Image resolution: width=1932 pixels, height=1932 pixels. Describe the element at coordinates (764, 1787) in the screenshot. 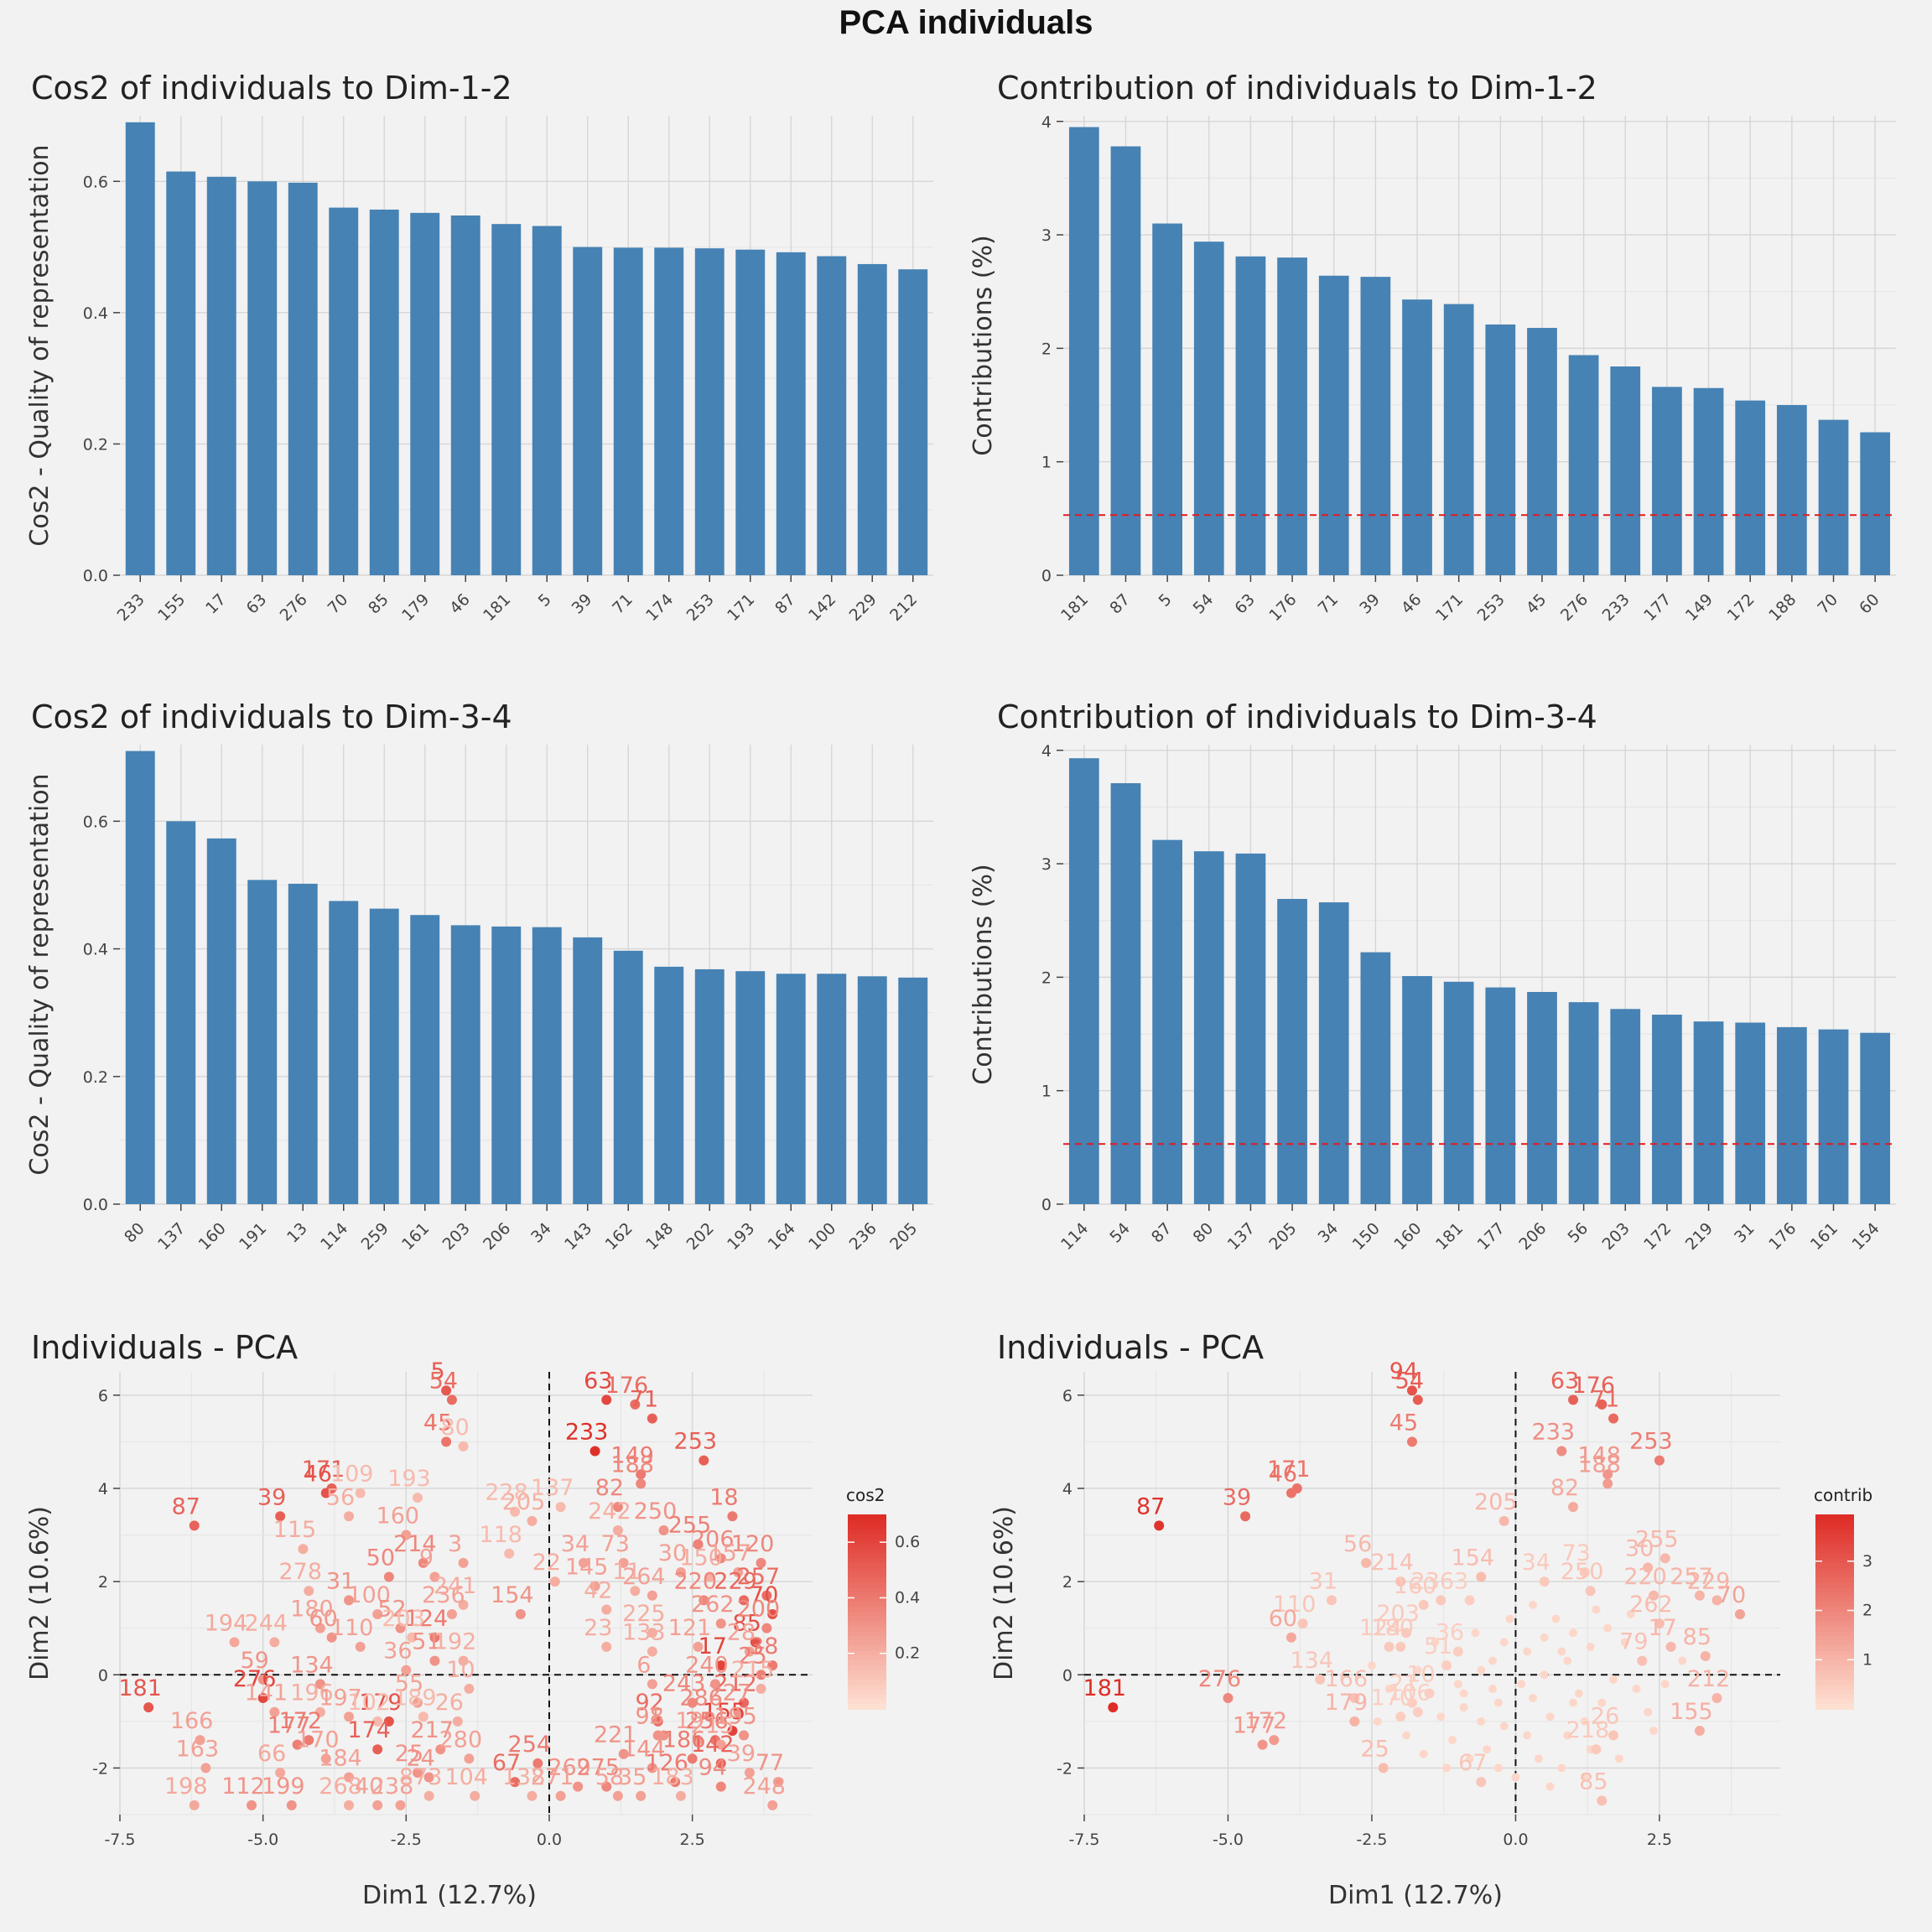

I see `point-label-248: 248` at that location.